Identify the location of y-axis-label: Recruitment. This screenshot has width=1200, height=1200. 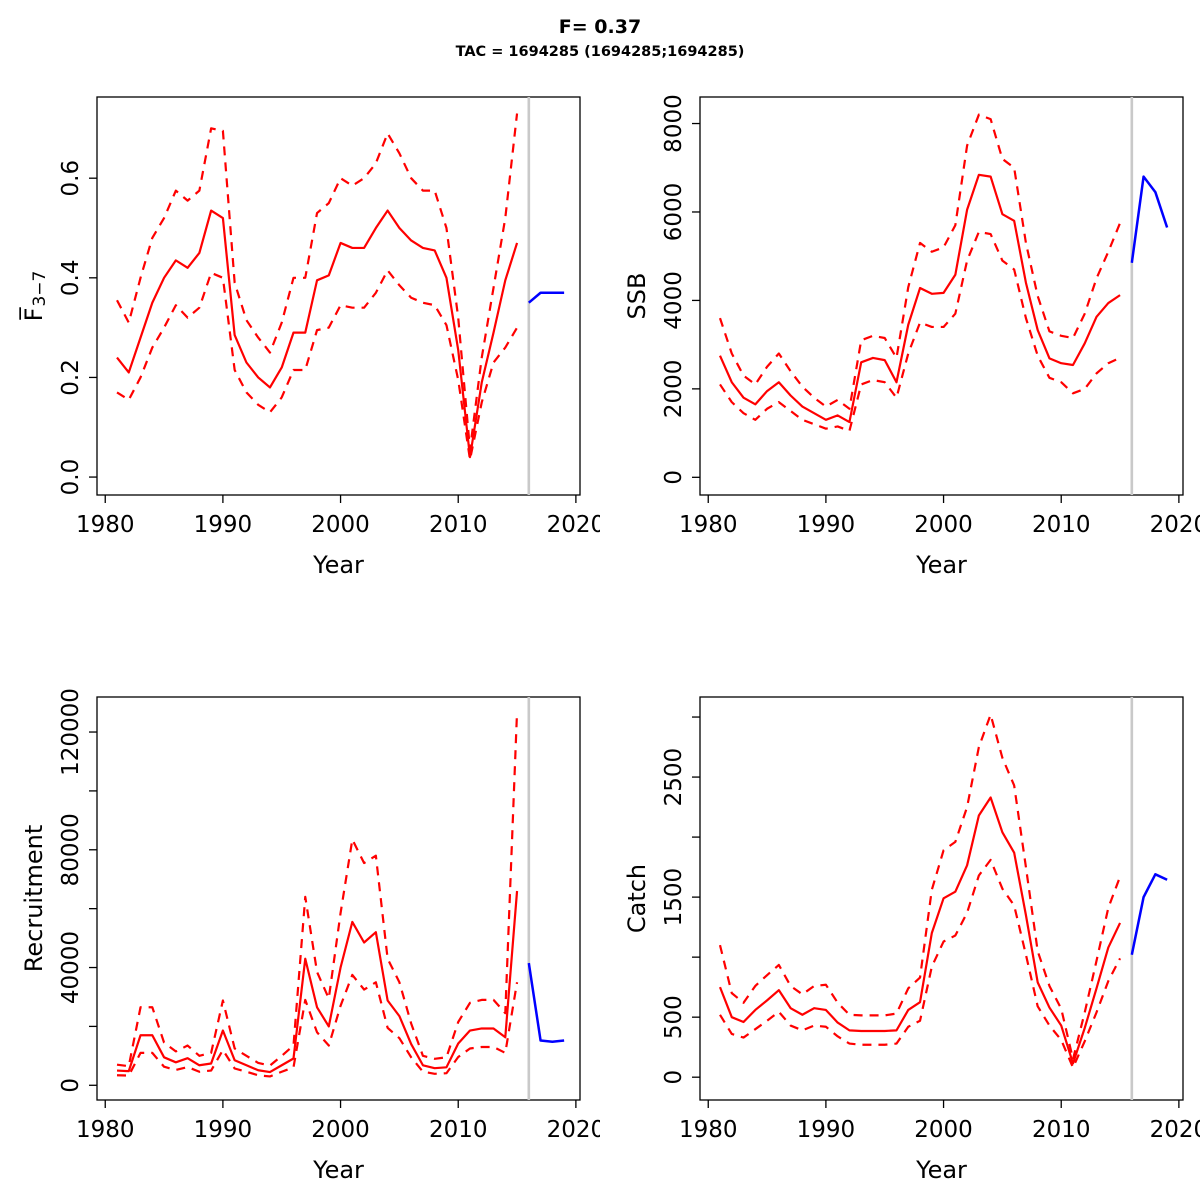
(34, 898).